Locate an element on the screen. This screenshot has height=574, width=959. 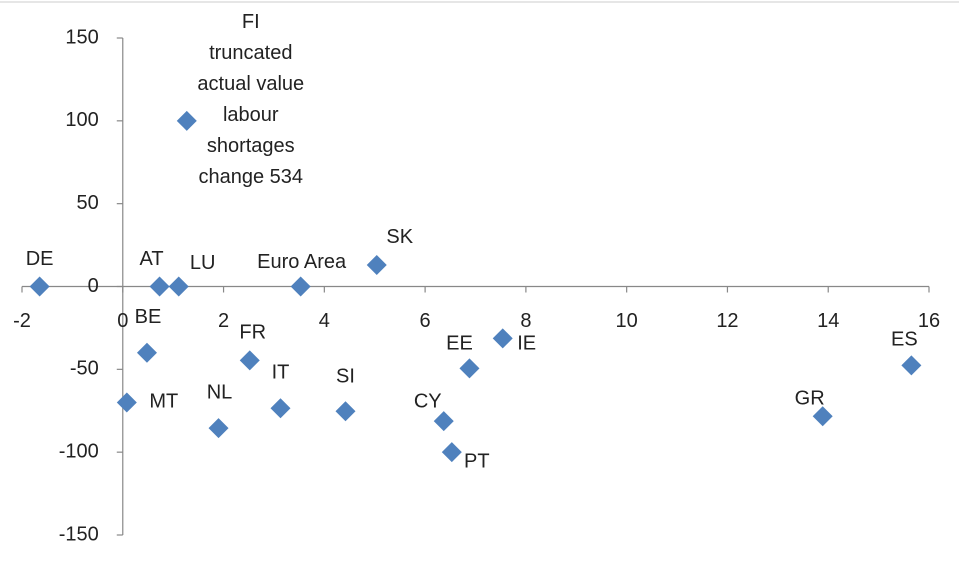
annotation: truncated is located at coordinates (250, 53).